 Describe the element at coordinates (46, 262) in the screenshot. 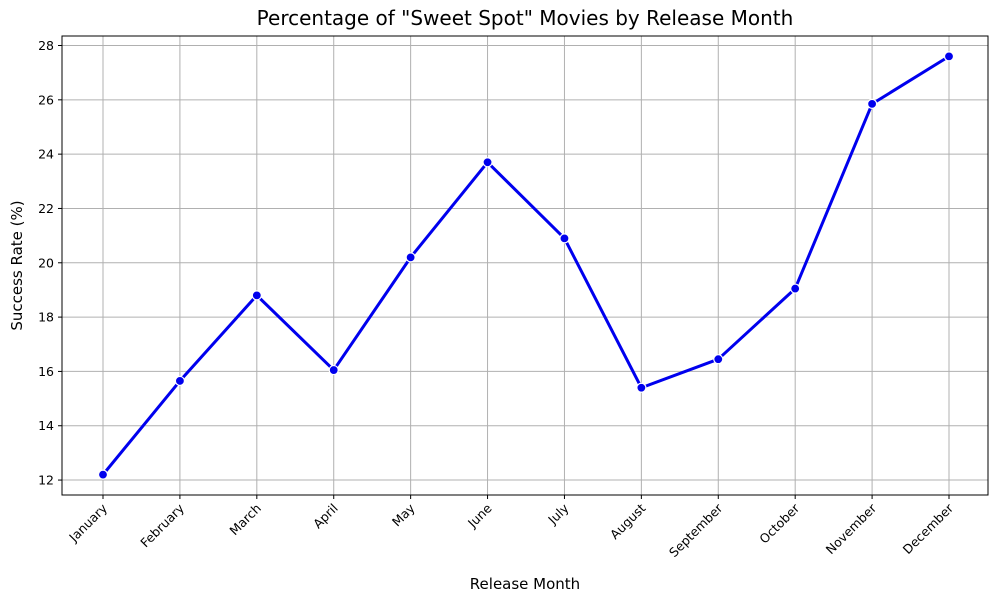

I see `y-tick-label: 20` at that location.